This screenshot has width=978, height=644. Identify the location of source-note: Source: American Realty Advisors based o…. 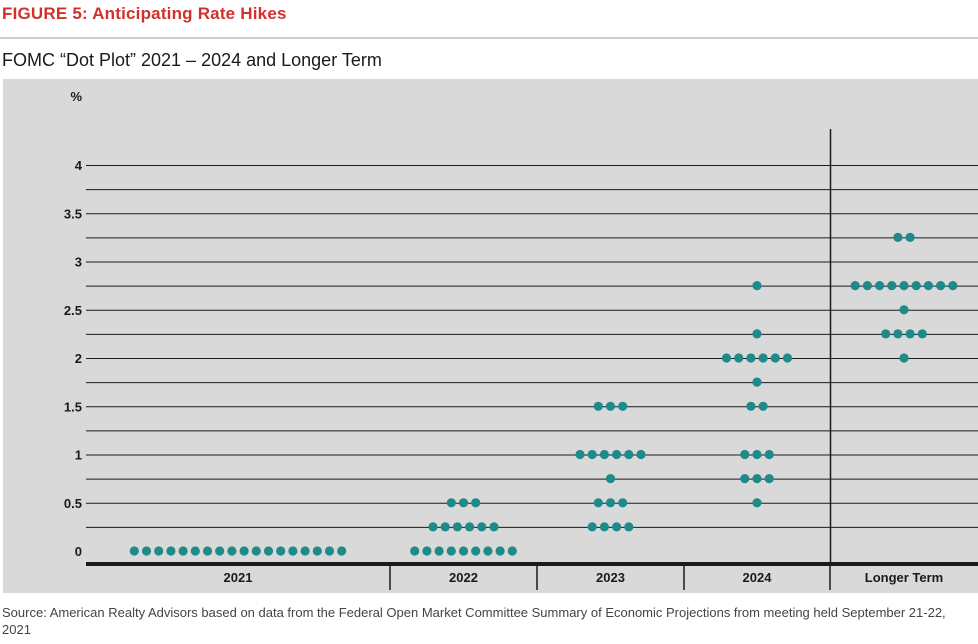
(474, 621).